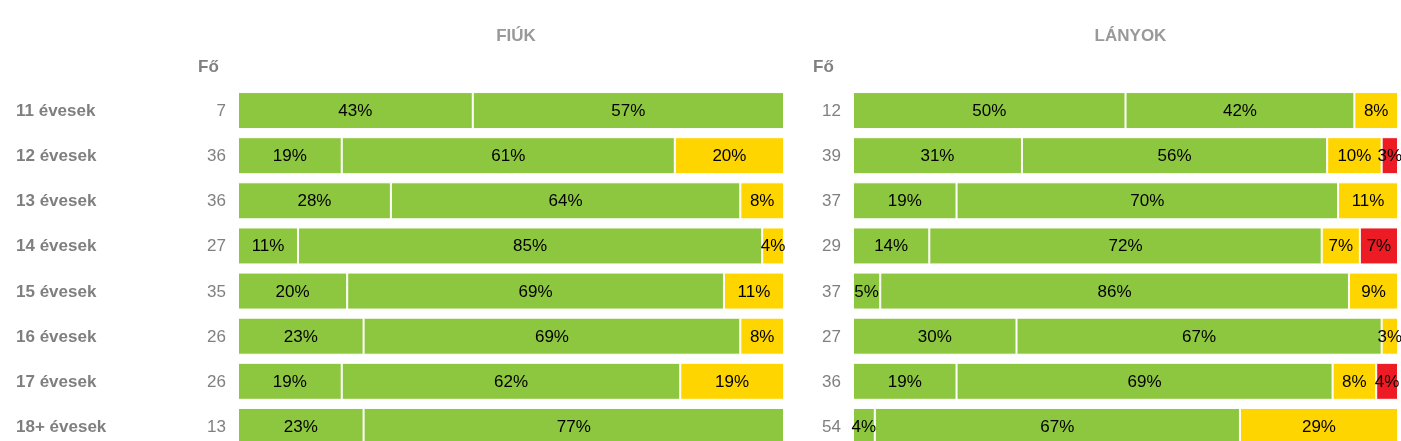 Image resolution: width=1401 pixels, height=441 pixels. I want to click on y-tick-label: 14 évesek, so click(56, 246).